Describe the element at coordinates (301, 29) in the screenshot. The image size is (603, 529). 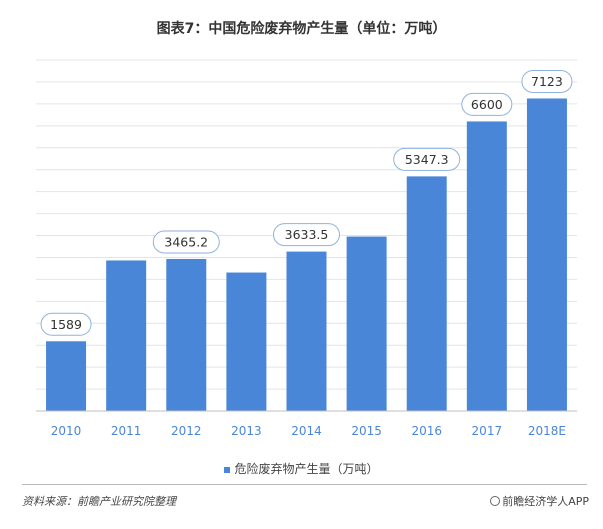
I see `chart-title: 图表7：中国危险废弃物产生量（单位：万吨）` at that location.